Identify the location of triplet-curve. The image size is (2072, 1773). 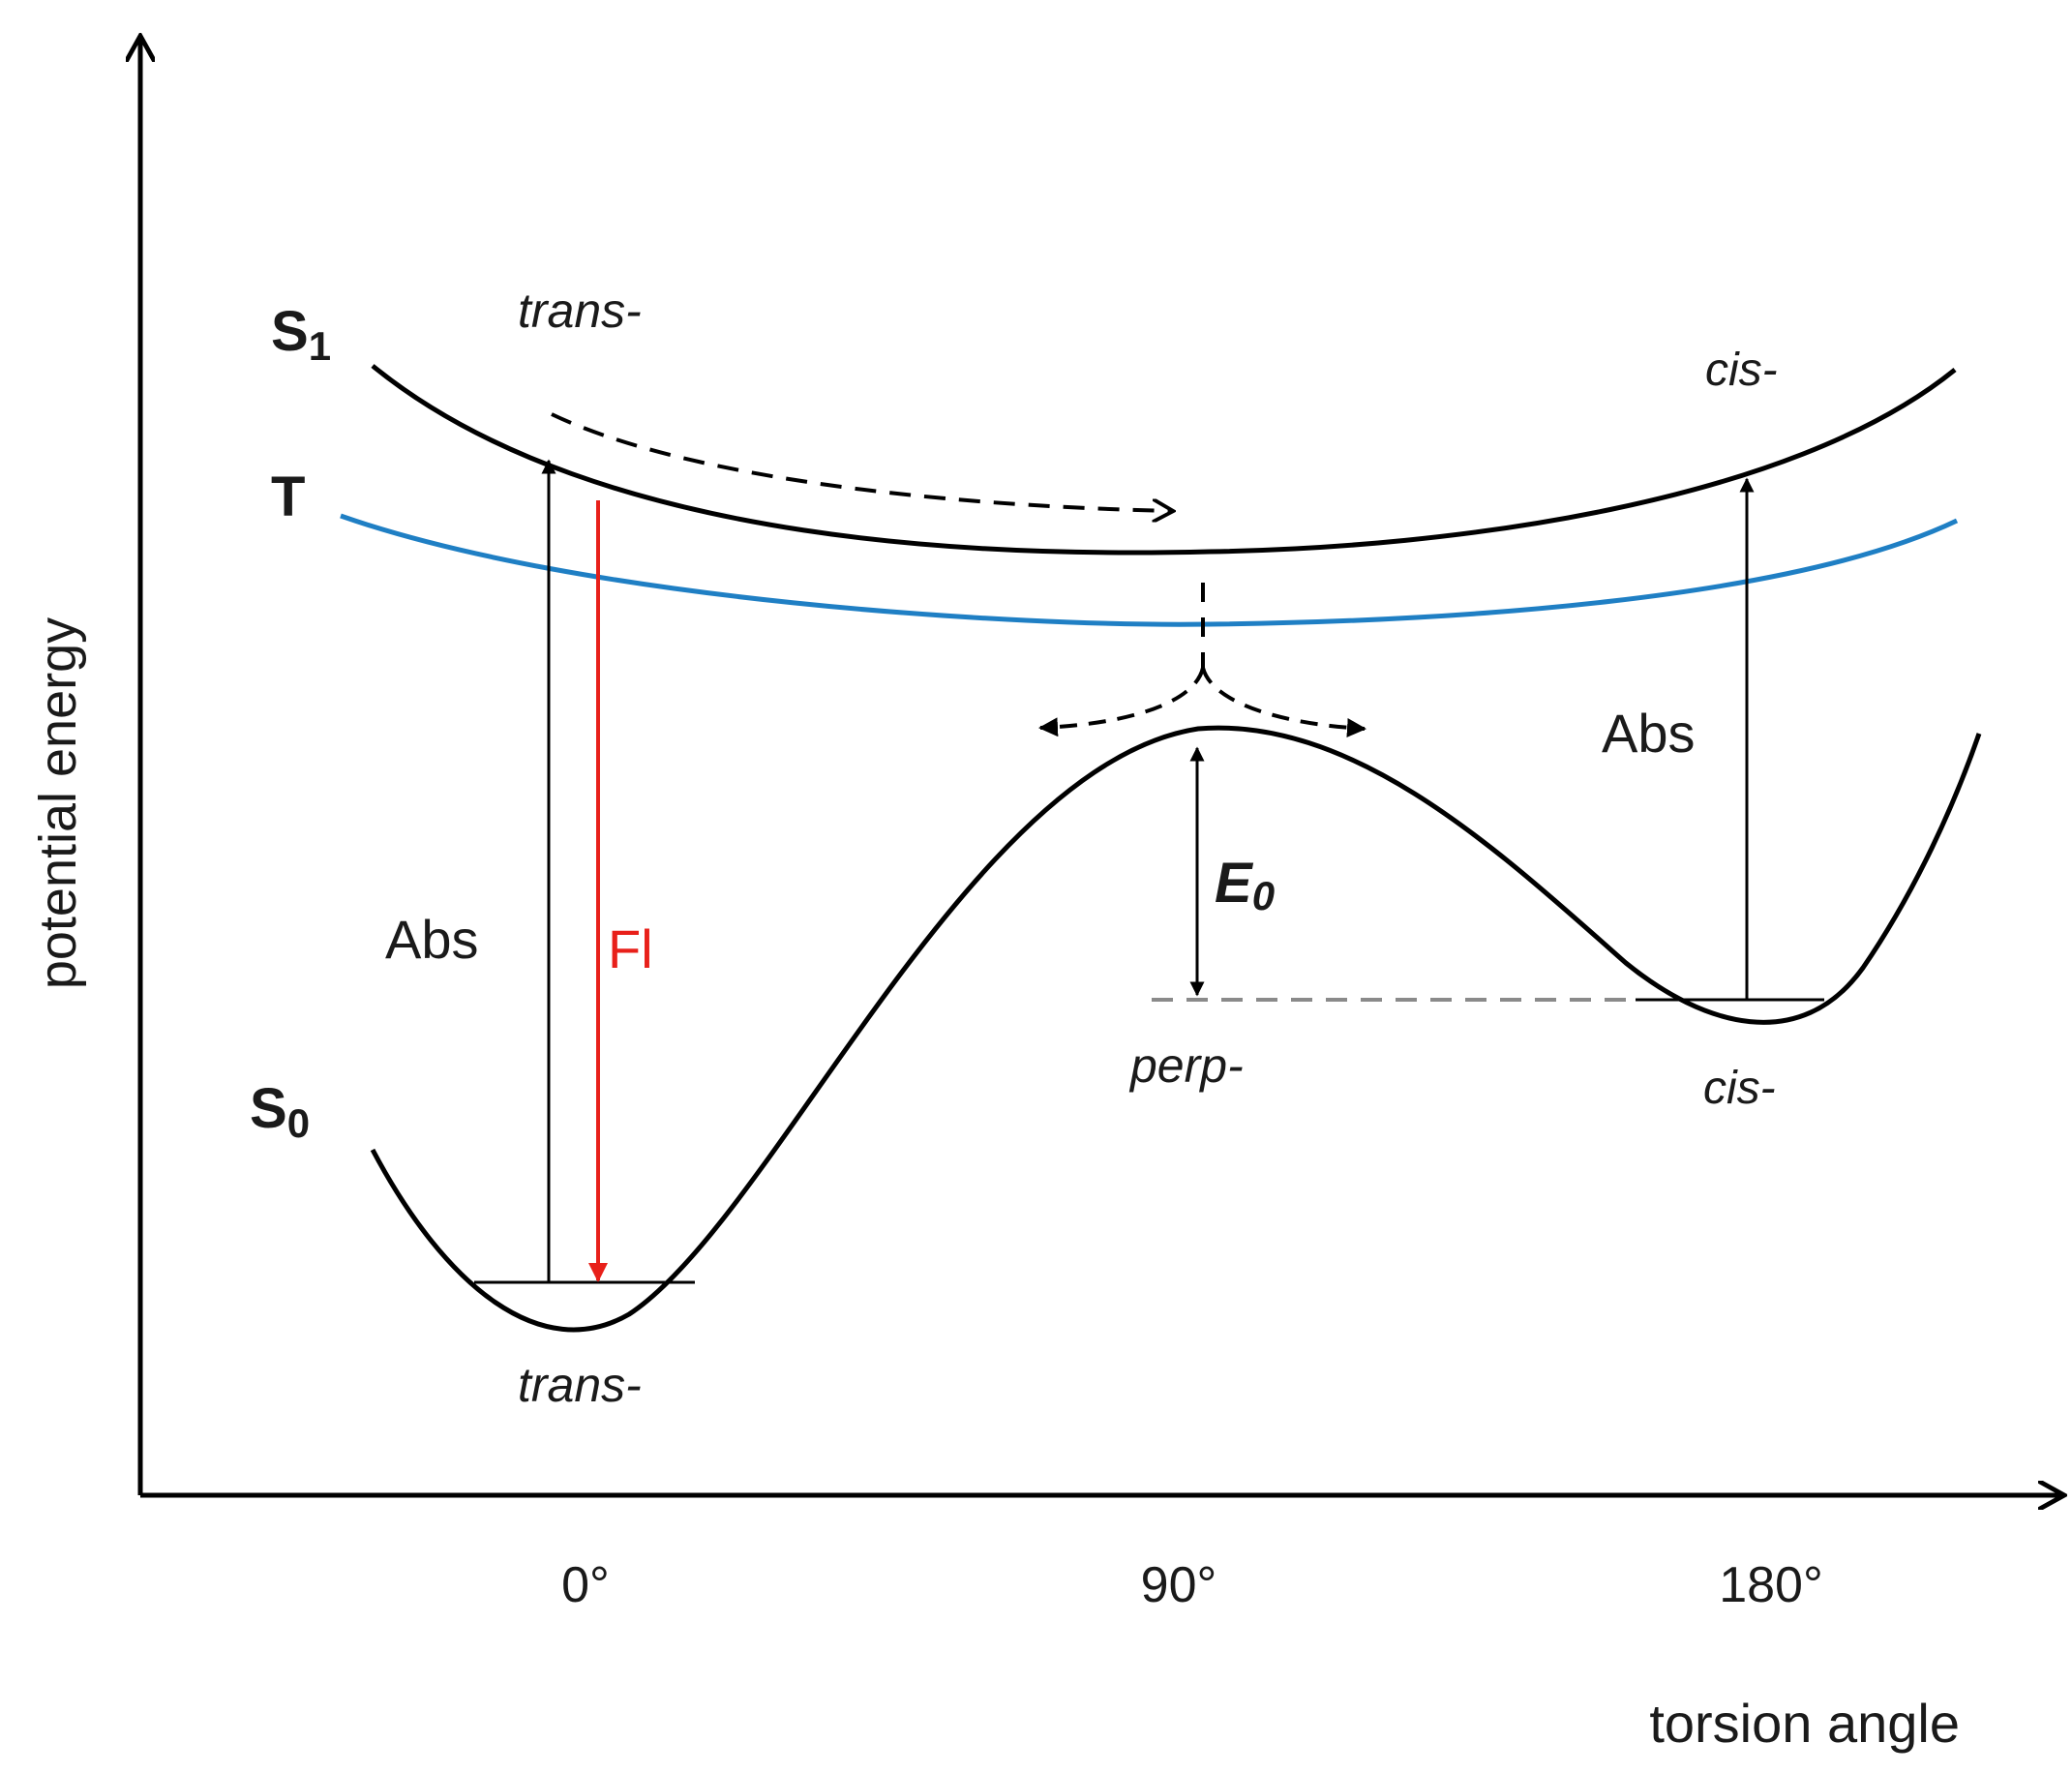
(1149, 570).